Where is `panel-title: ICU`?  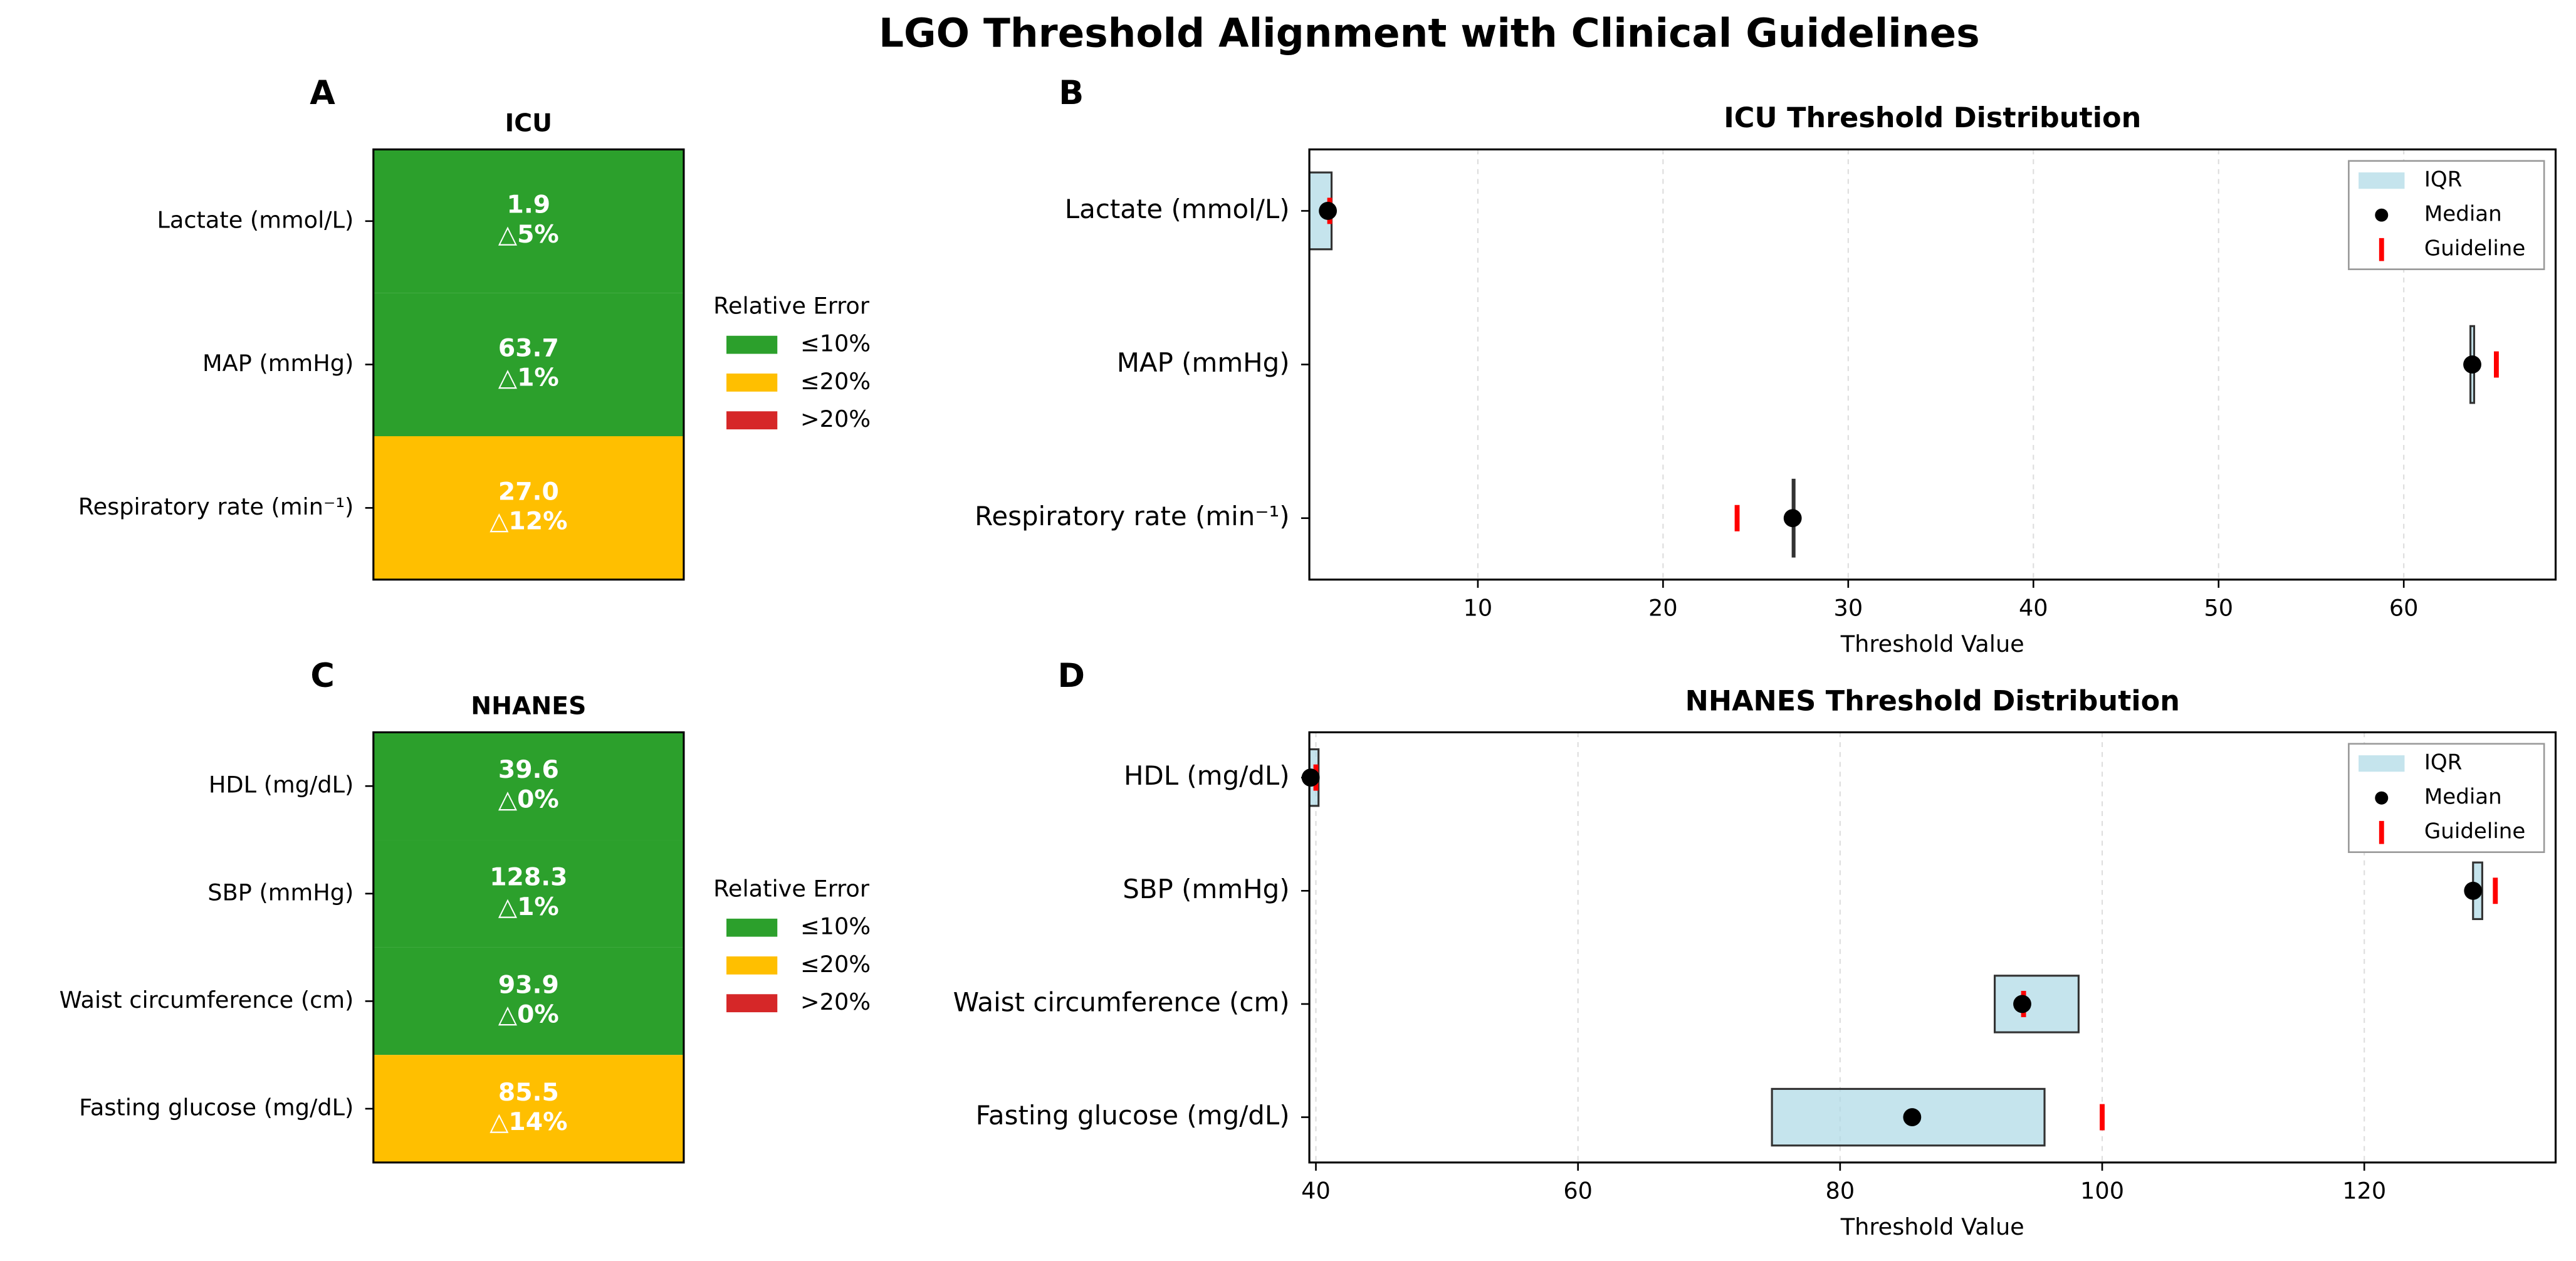 panel-title: ICU is located at coordinates (528, 124).